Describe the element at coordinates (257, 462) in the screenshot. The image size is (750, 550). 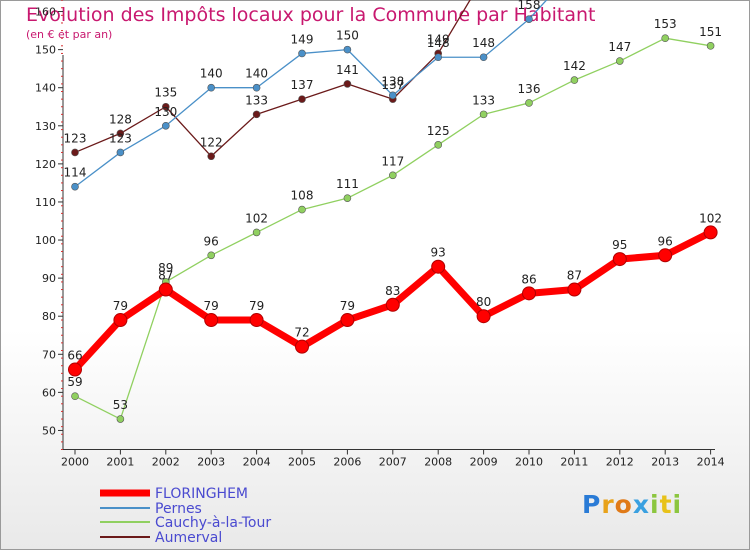
I see `x-tick-label: 2004` at that location.